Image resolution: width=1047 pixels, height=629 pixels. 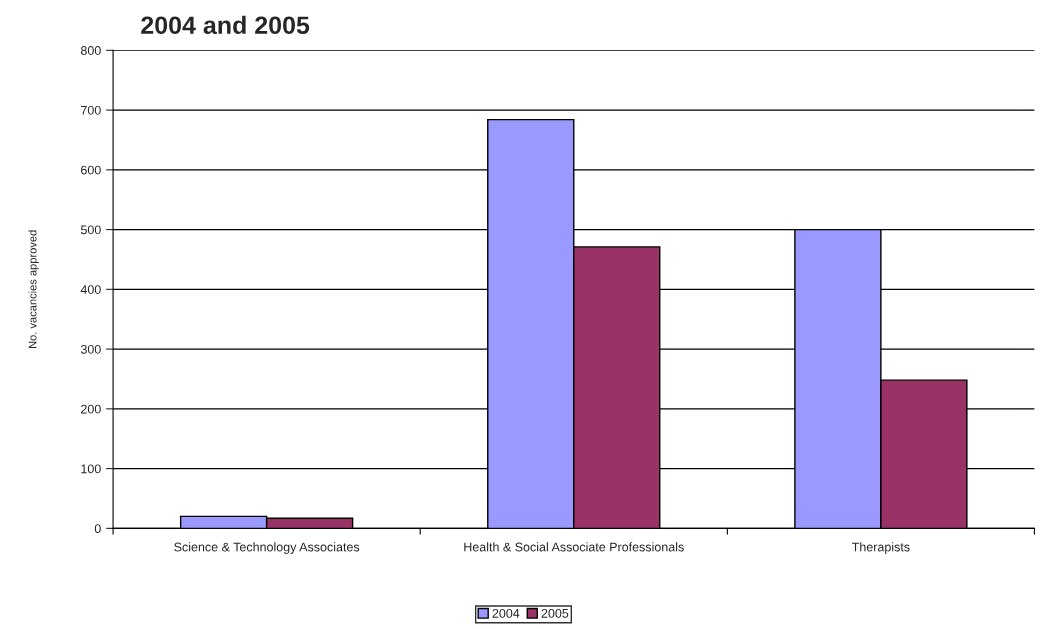 I want to click on y-tick-label: 0, so click(x=97, y=529).